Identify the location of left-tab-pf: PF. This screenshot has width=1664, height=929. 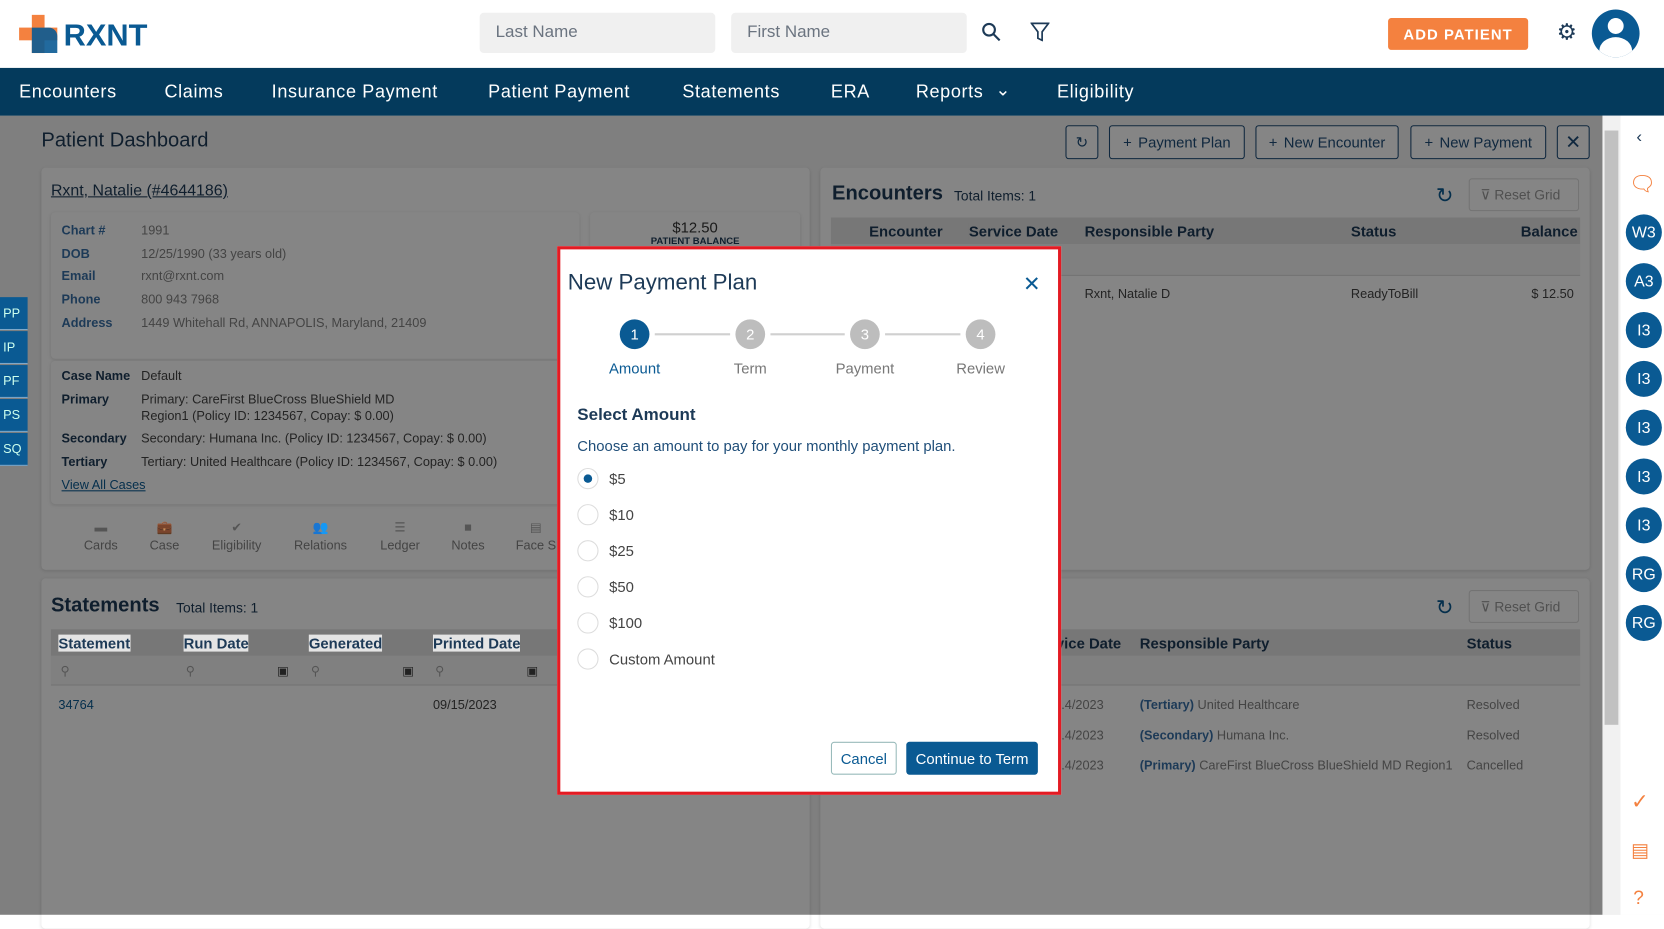
(14, 381).